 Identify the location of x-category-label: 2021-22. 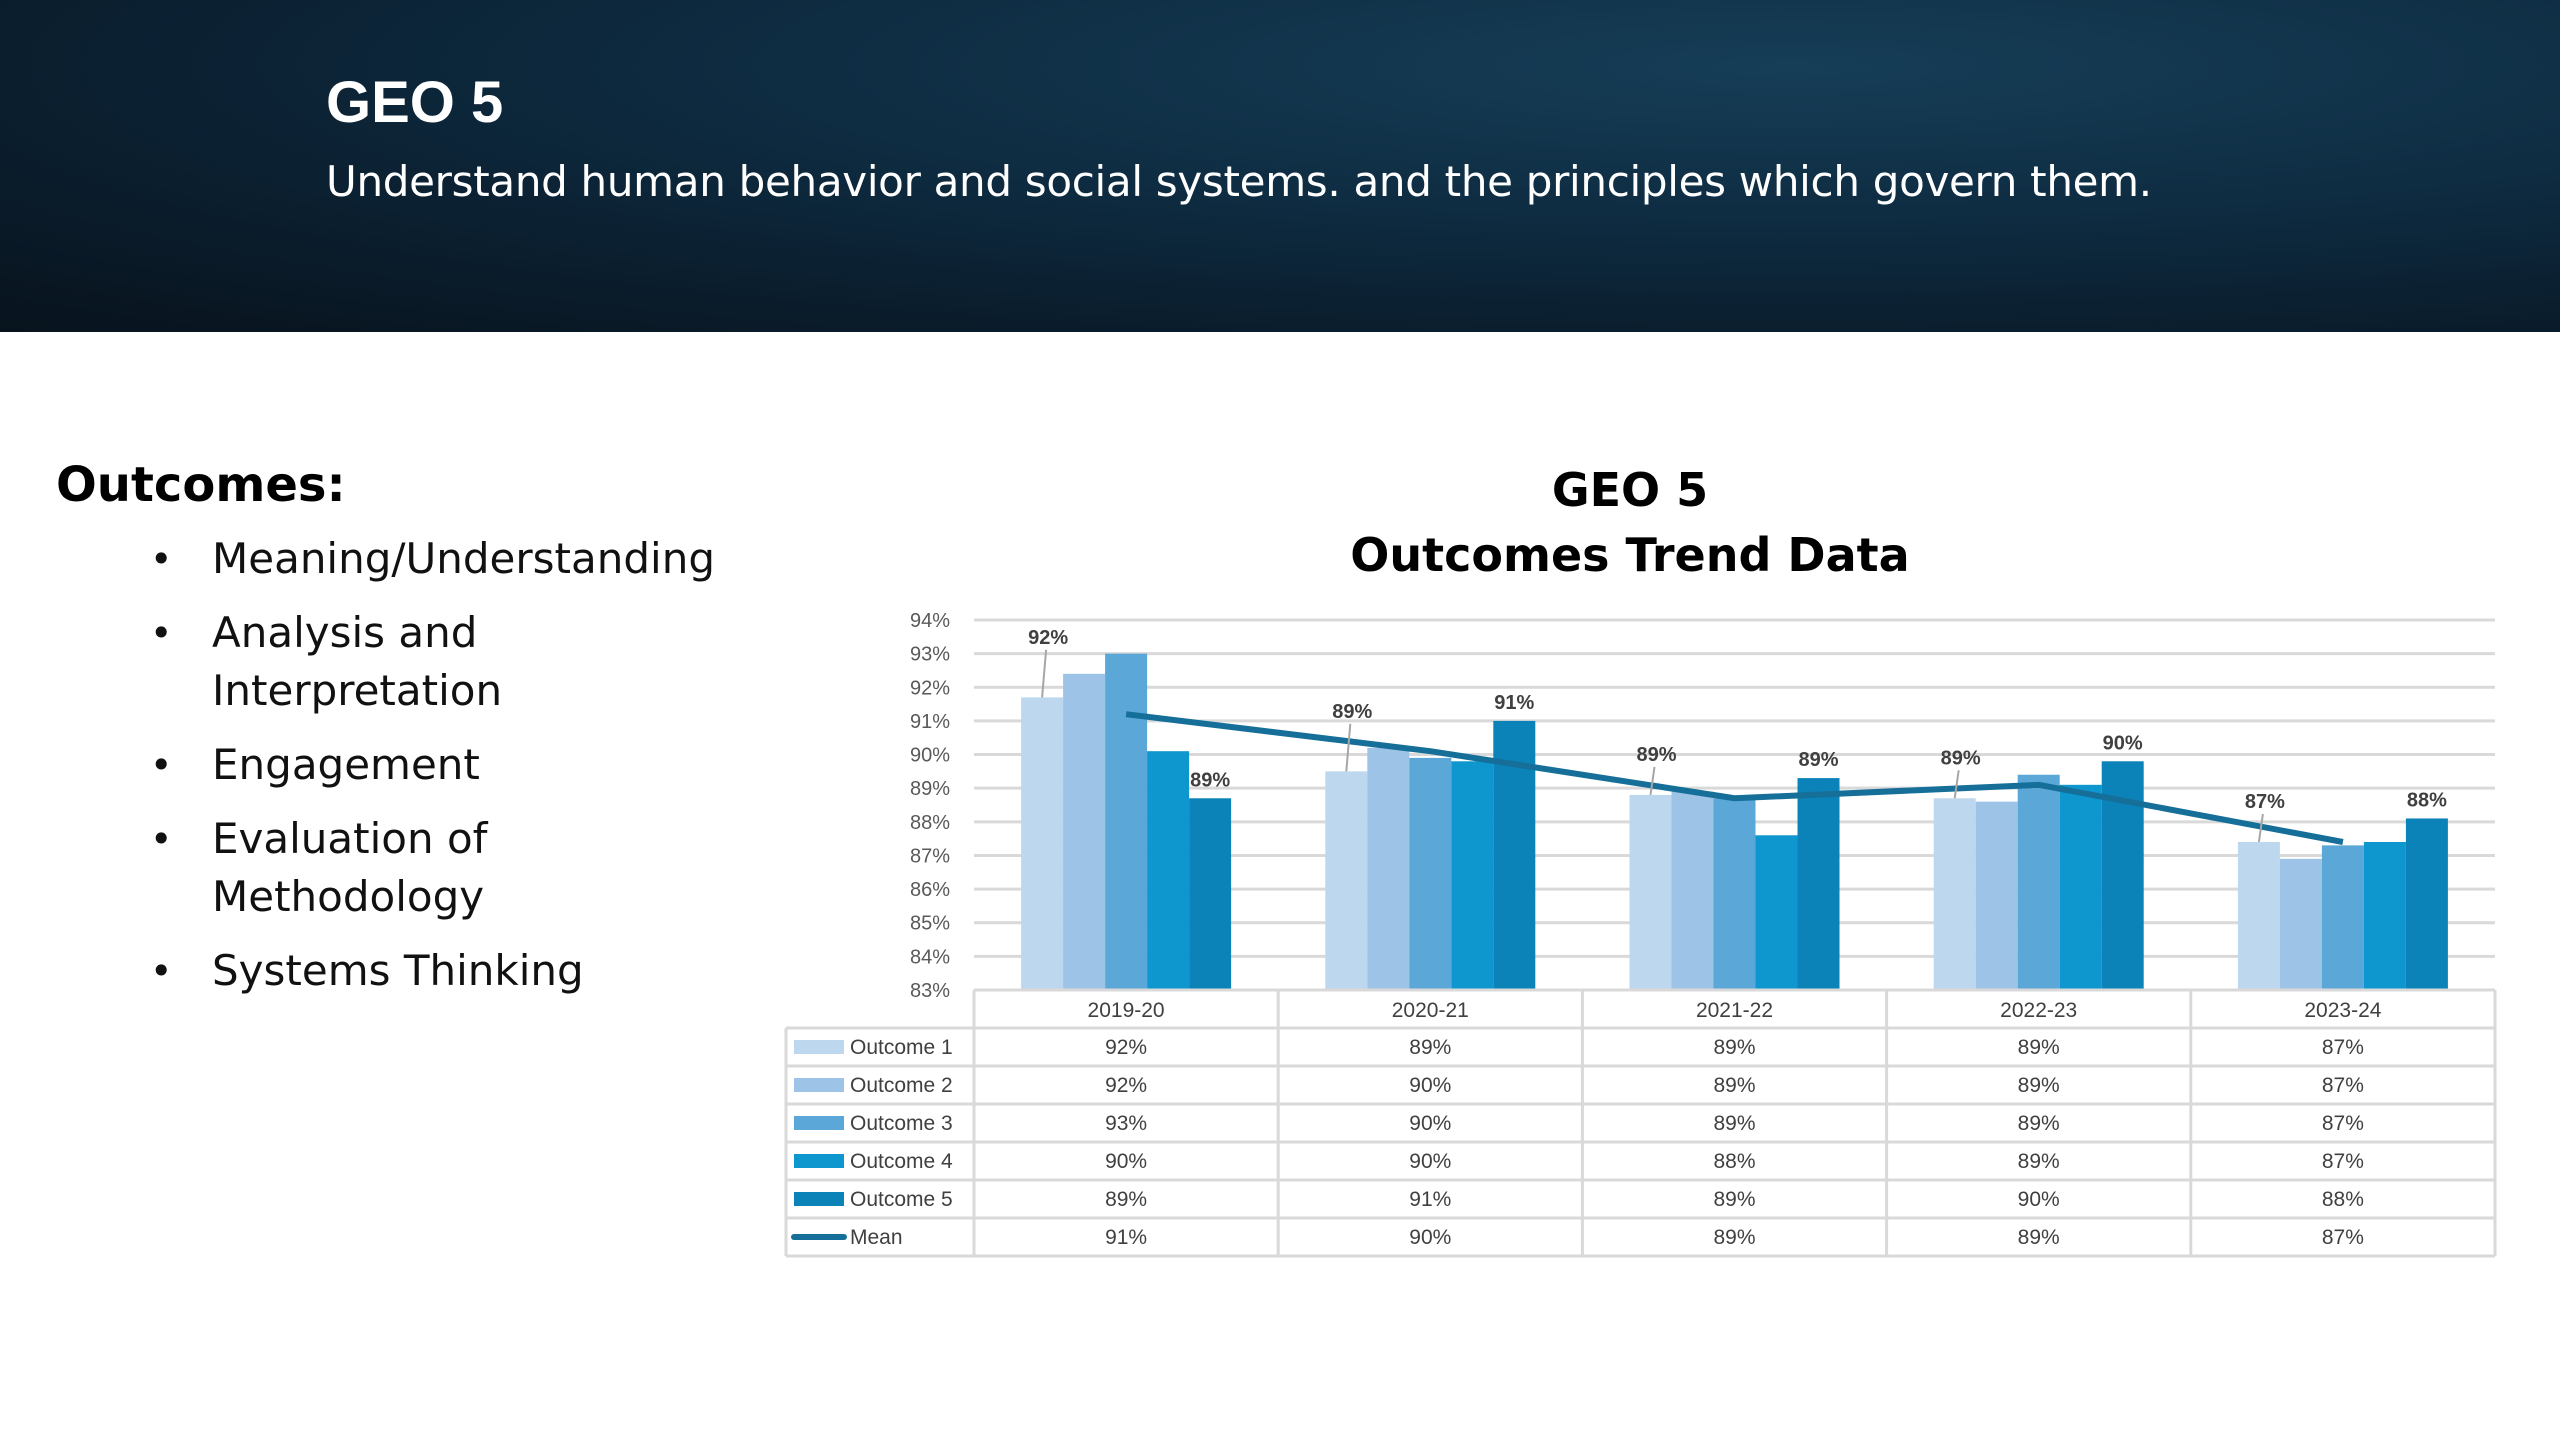
(1734, 1010).